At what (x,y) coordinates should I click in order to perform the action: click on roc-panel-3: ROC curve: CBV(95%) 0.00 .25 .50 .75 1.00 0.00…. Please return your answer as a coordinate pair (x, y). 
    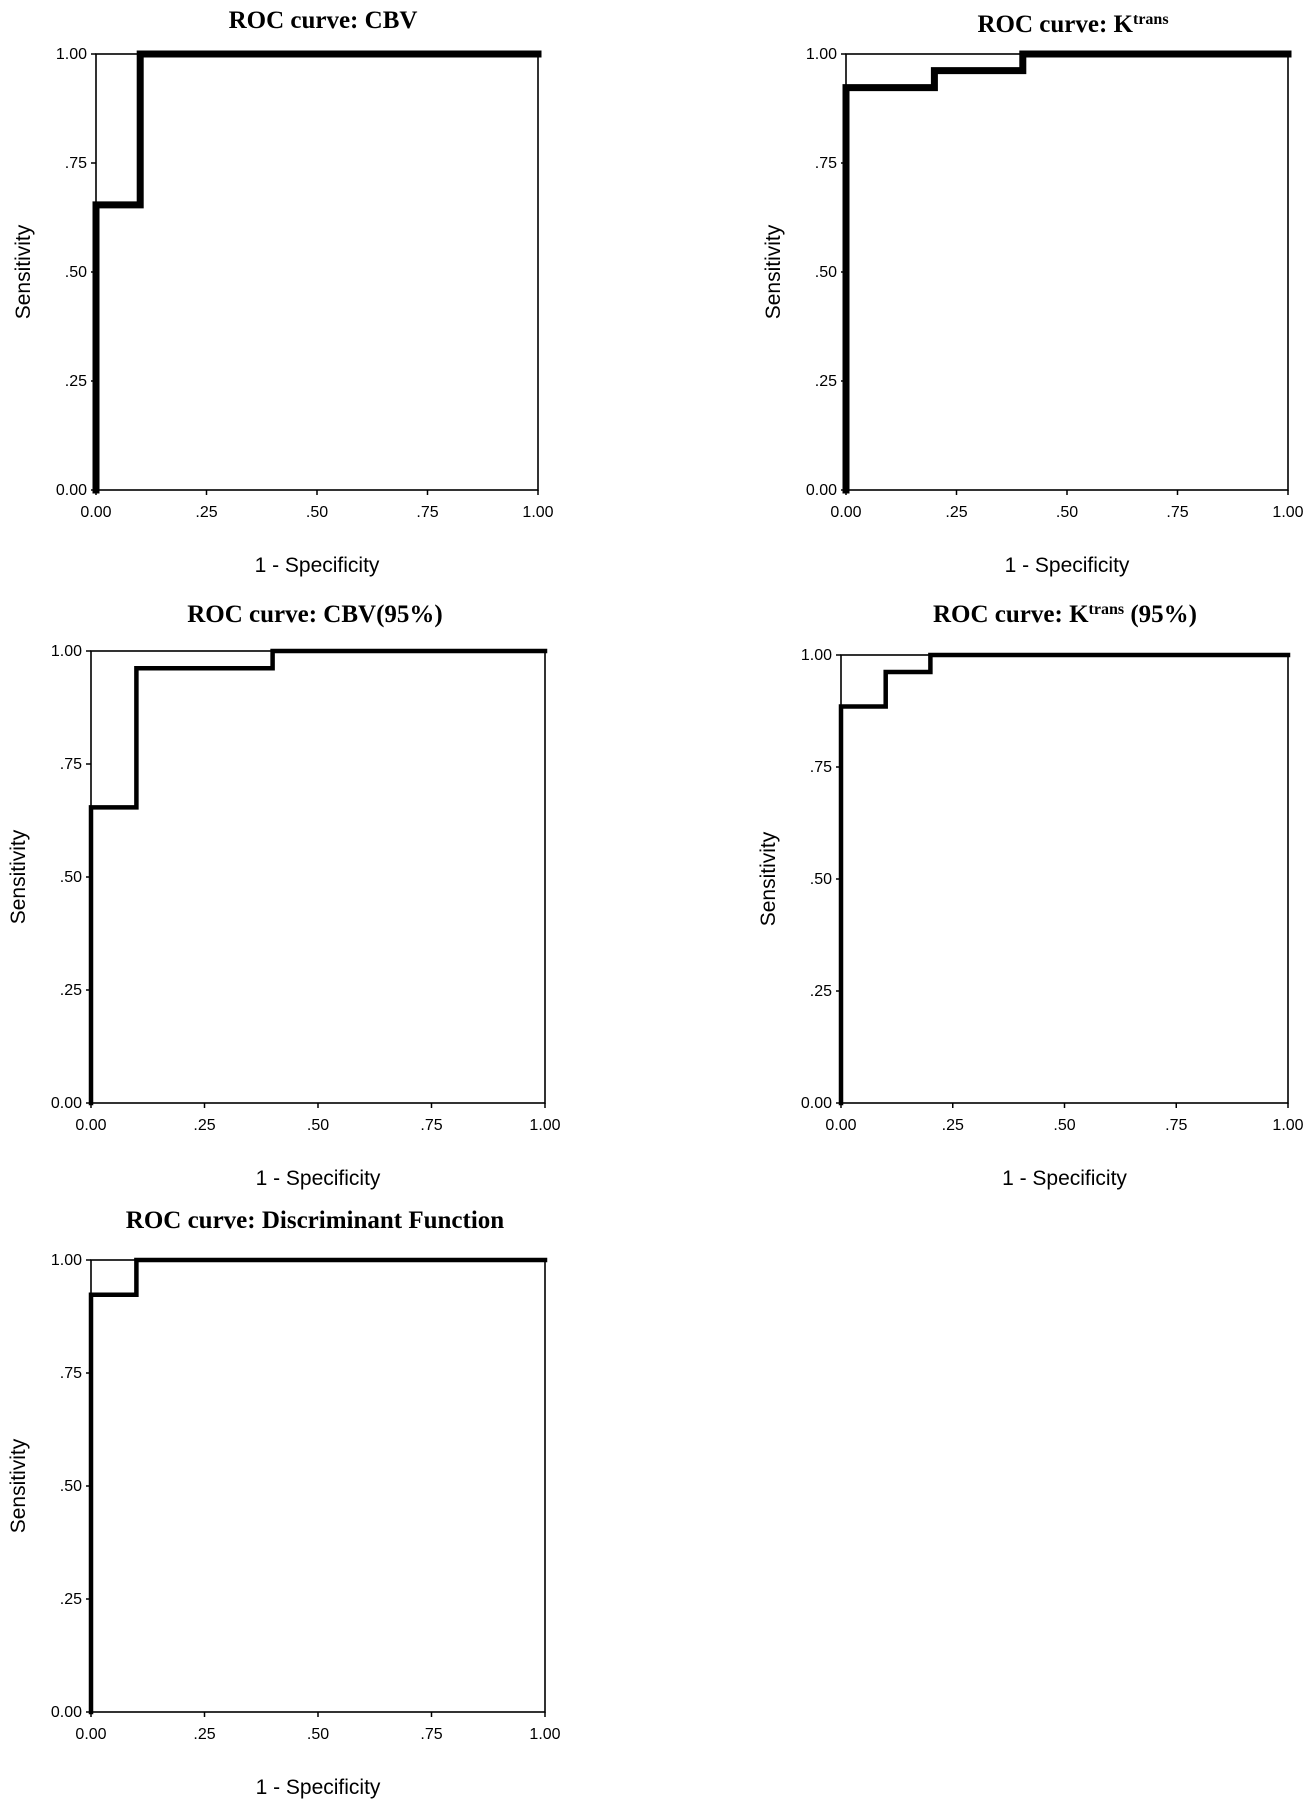
    Looking at the image, I should click on (284, 895).